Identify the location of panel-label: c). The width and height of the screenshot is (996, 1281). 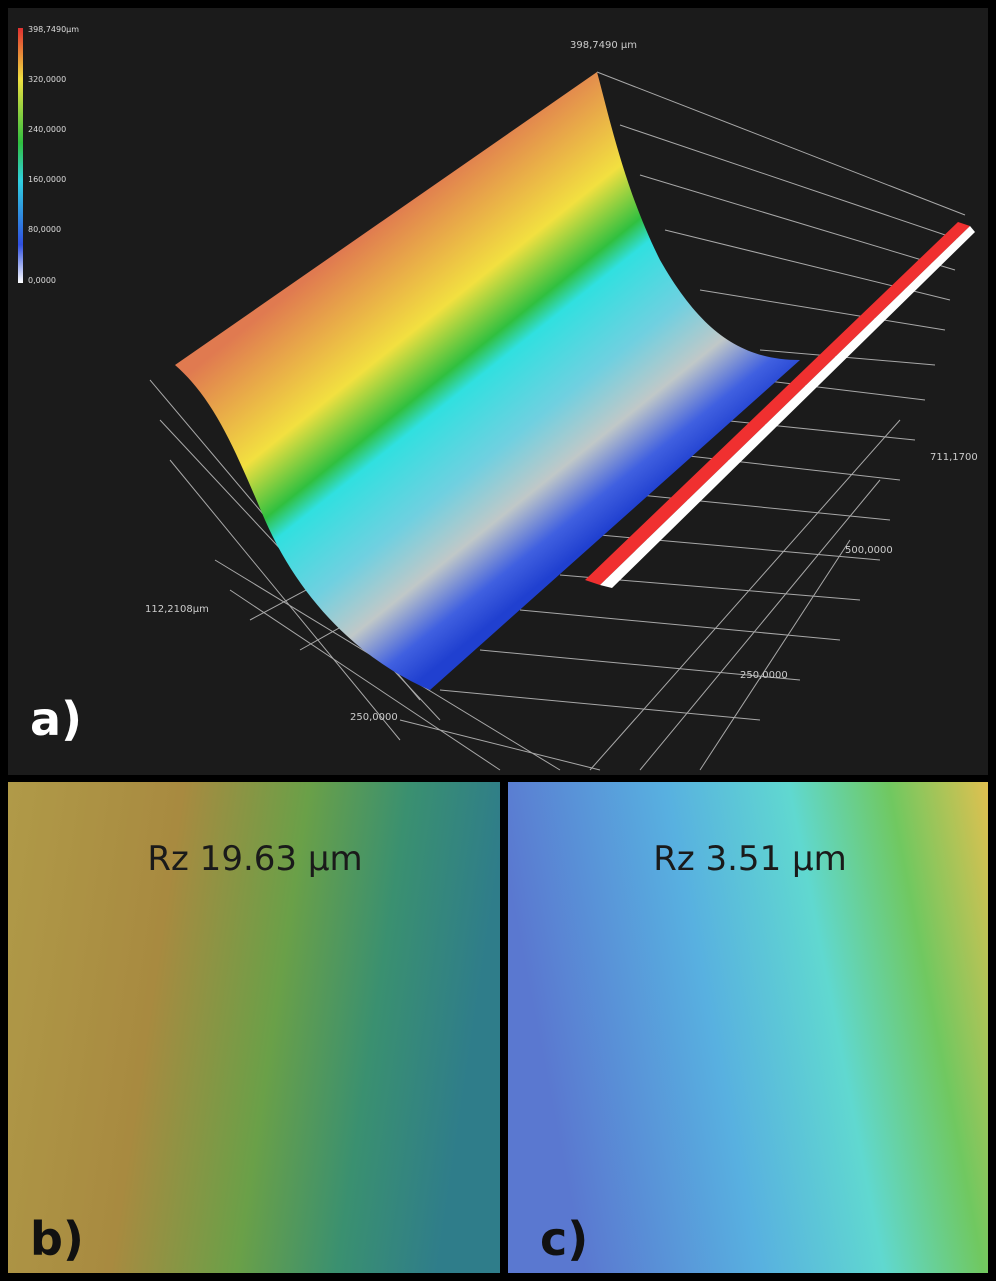
(564, 1239).